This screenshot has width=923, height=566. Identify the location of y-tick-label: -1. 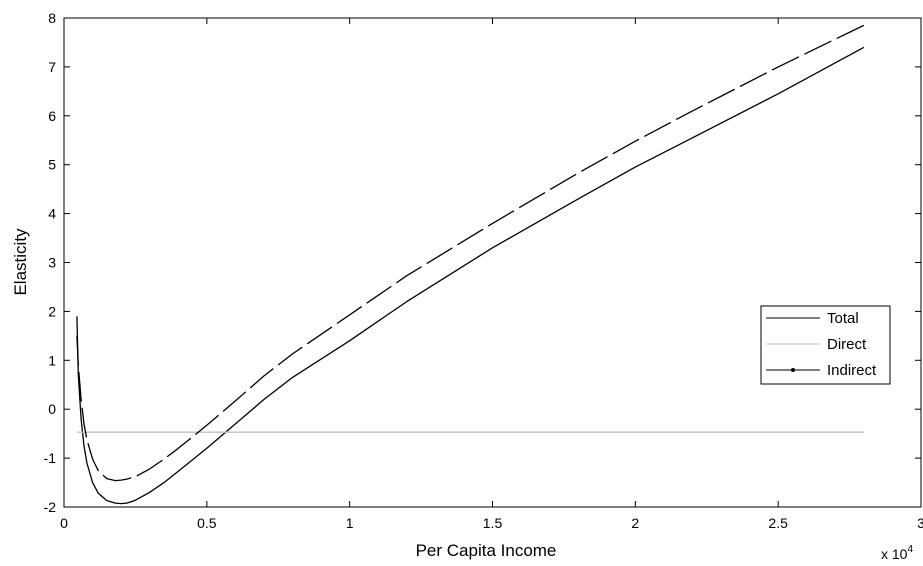
(50, 458).